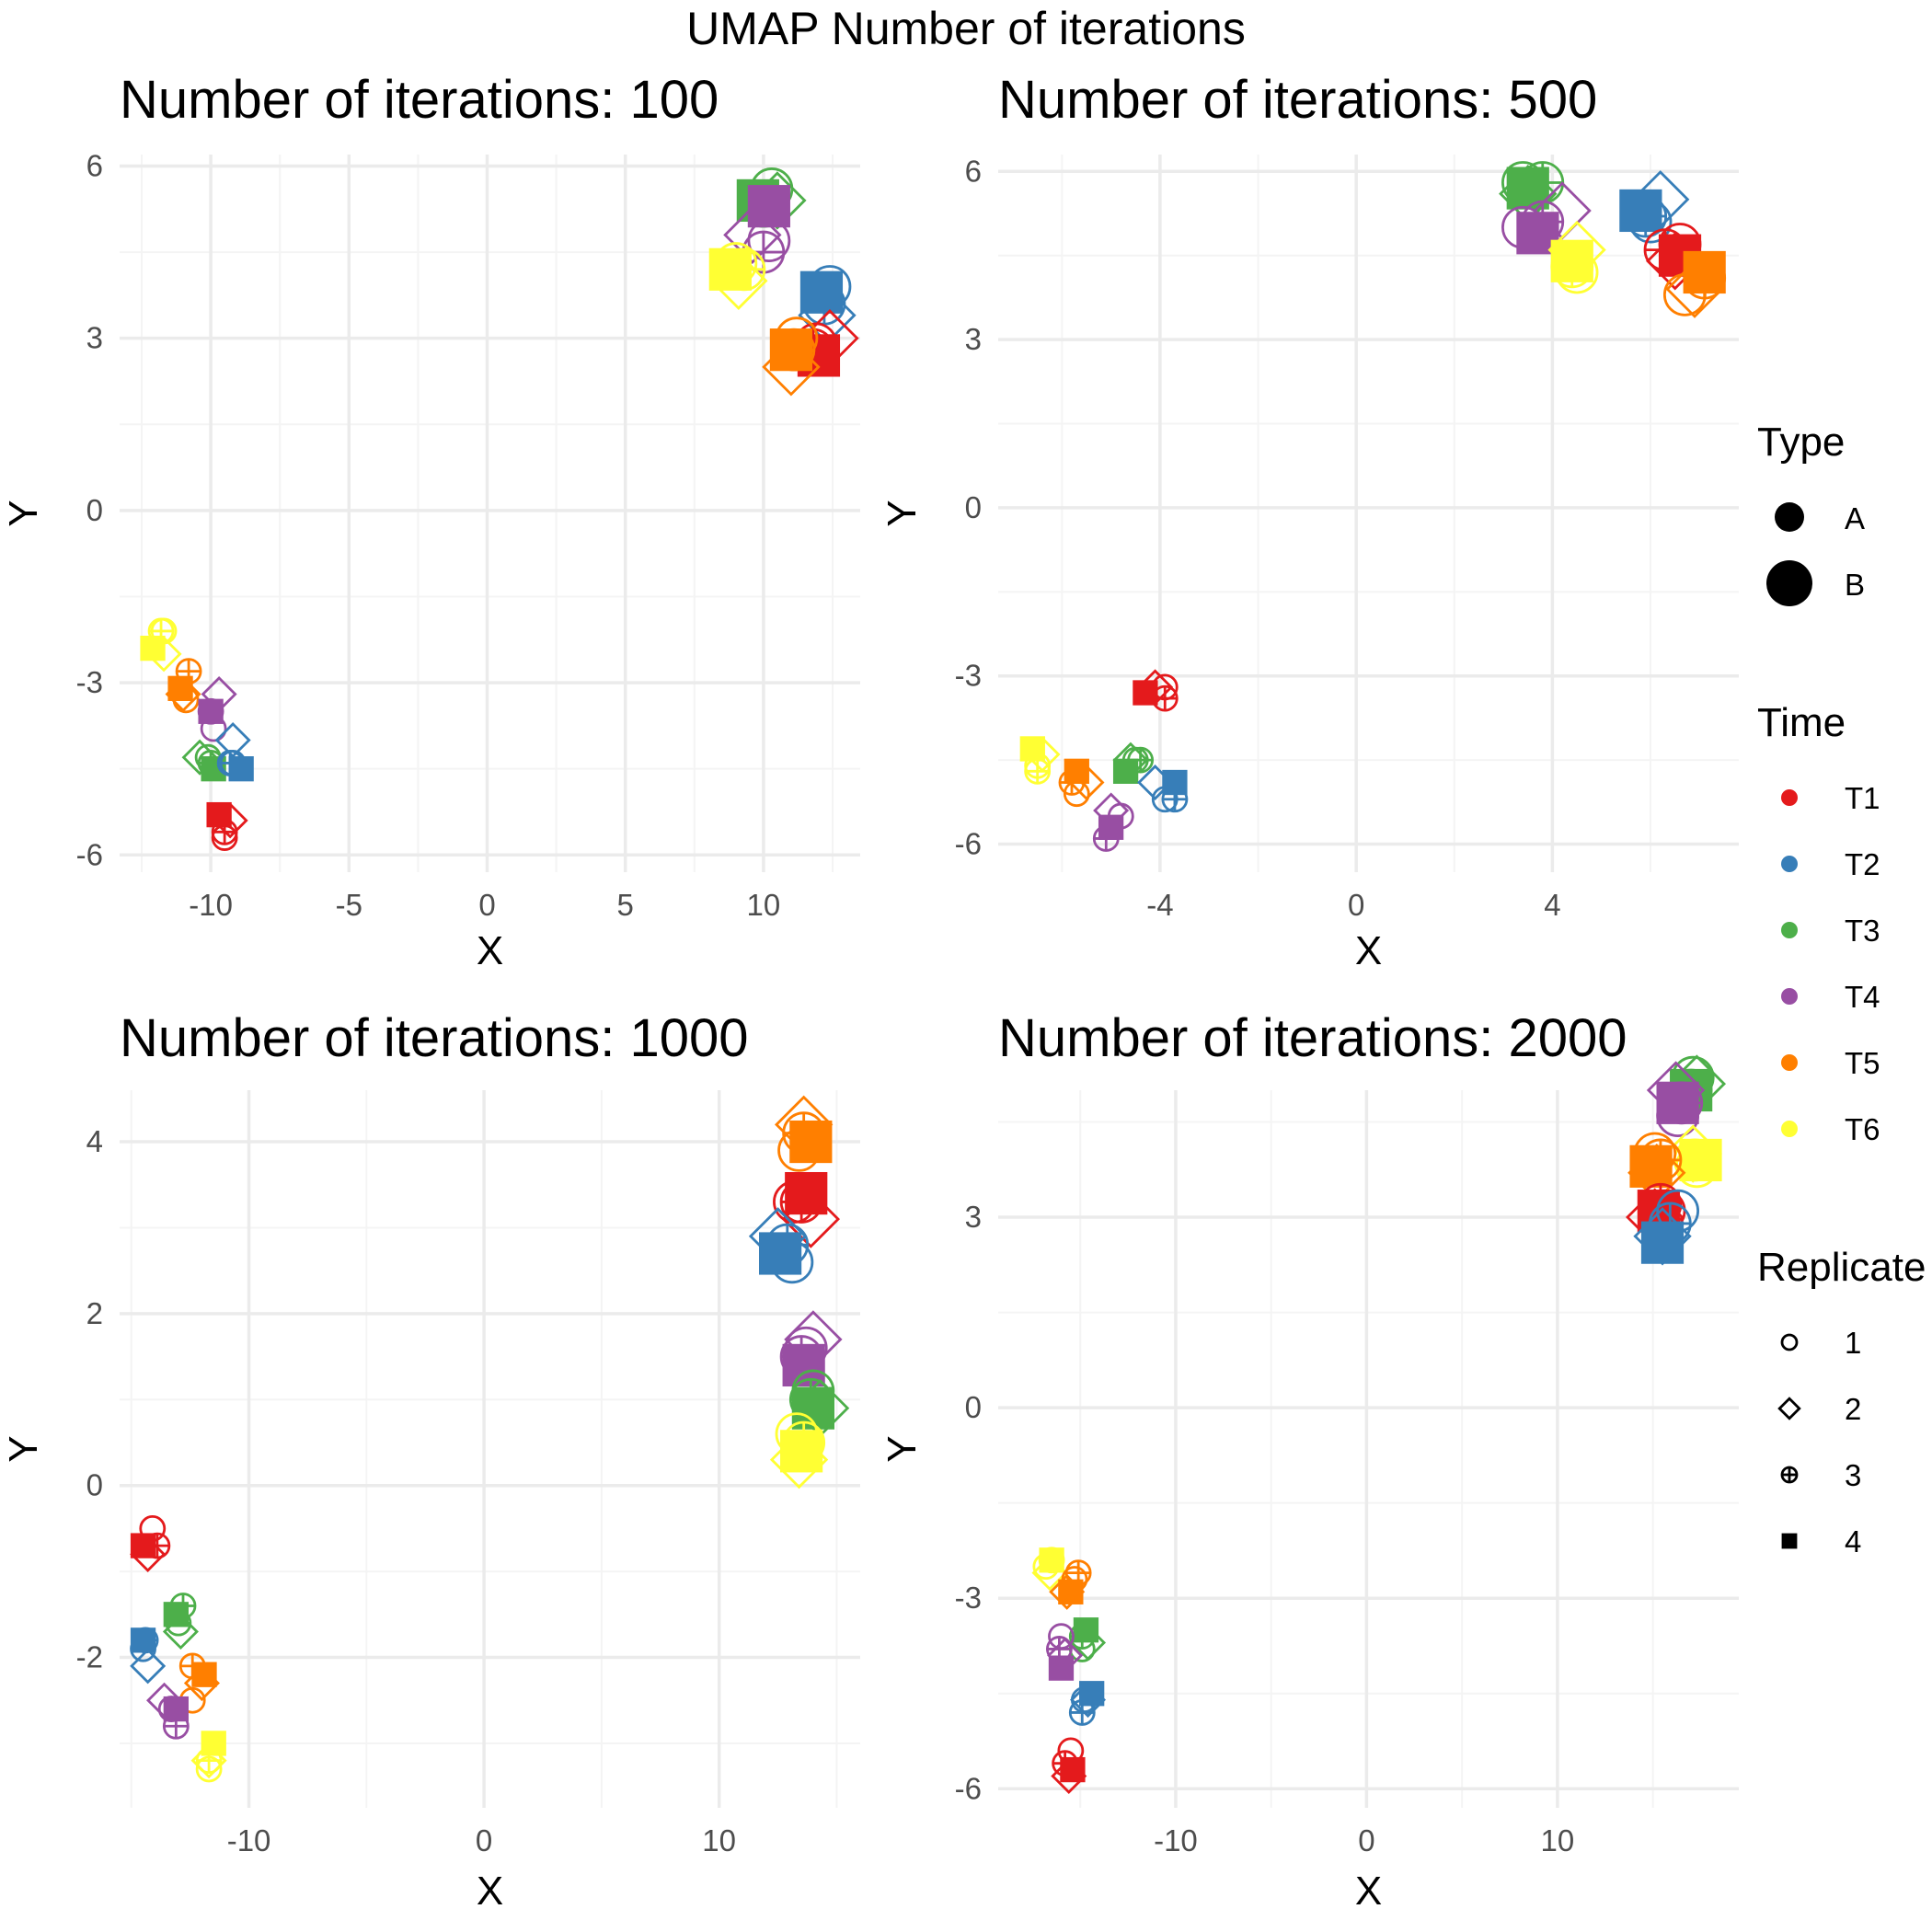 Image resolution: width=1932 pixels, height=1932 pixels. I want to click on legend-time-key-t5, so click(1789, 1062).